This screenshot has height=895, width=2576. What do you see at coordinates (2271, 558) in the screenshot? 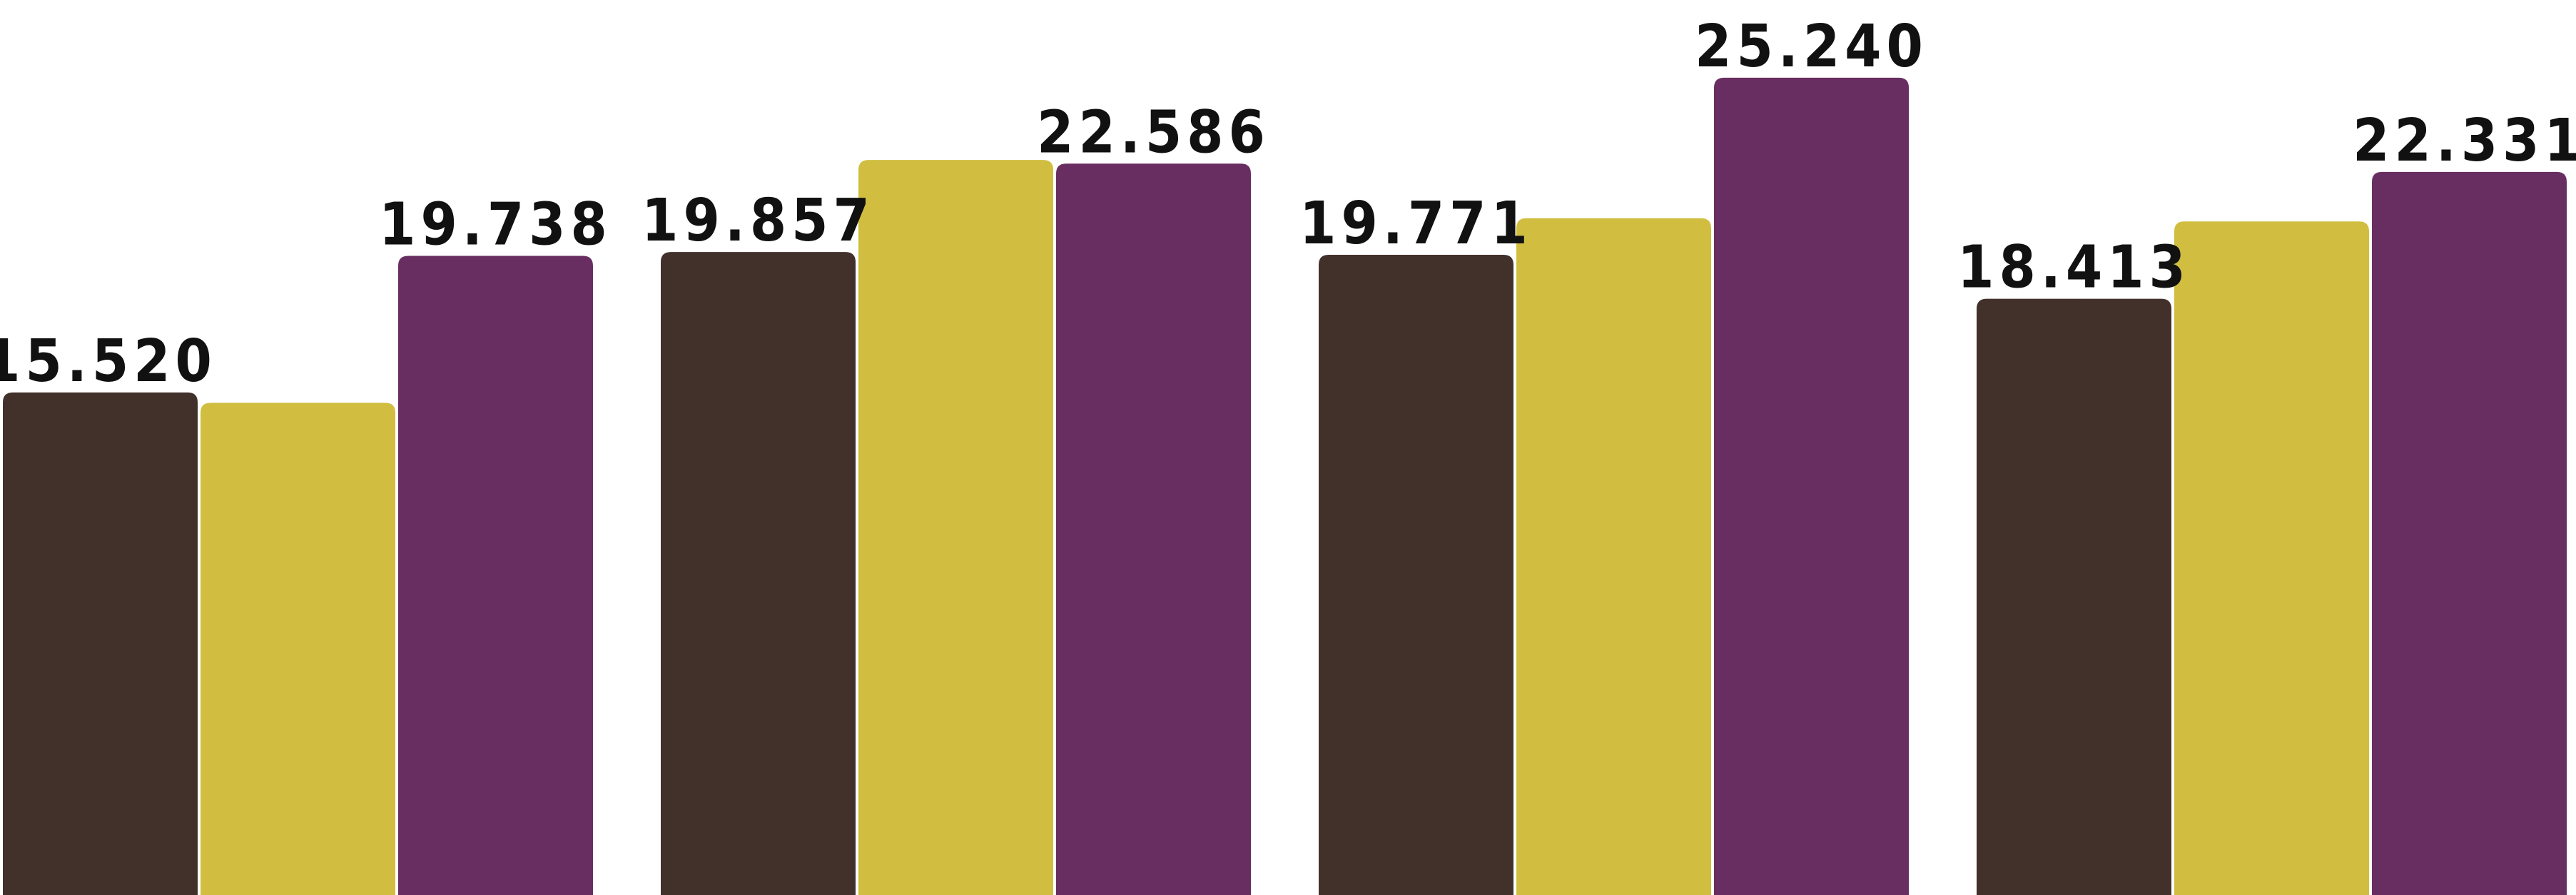
I see `bar-group4-series2` at bounding box center [2271, 558].